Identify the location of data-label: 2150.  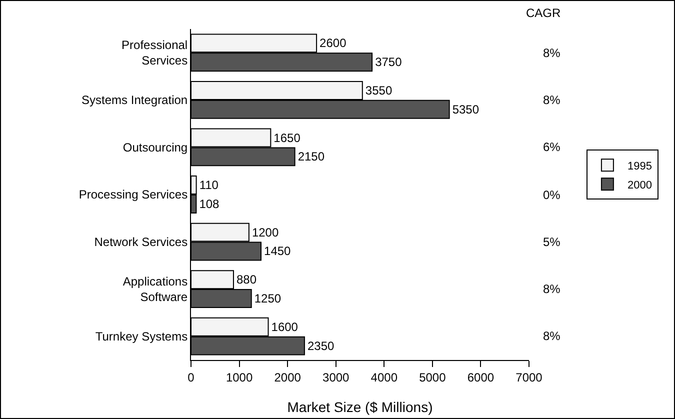
(311, 157).